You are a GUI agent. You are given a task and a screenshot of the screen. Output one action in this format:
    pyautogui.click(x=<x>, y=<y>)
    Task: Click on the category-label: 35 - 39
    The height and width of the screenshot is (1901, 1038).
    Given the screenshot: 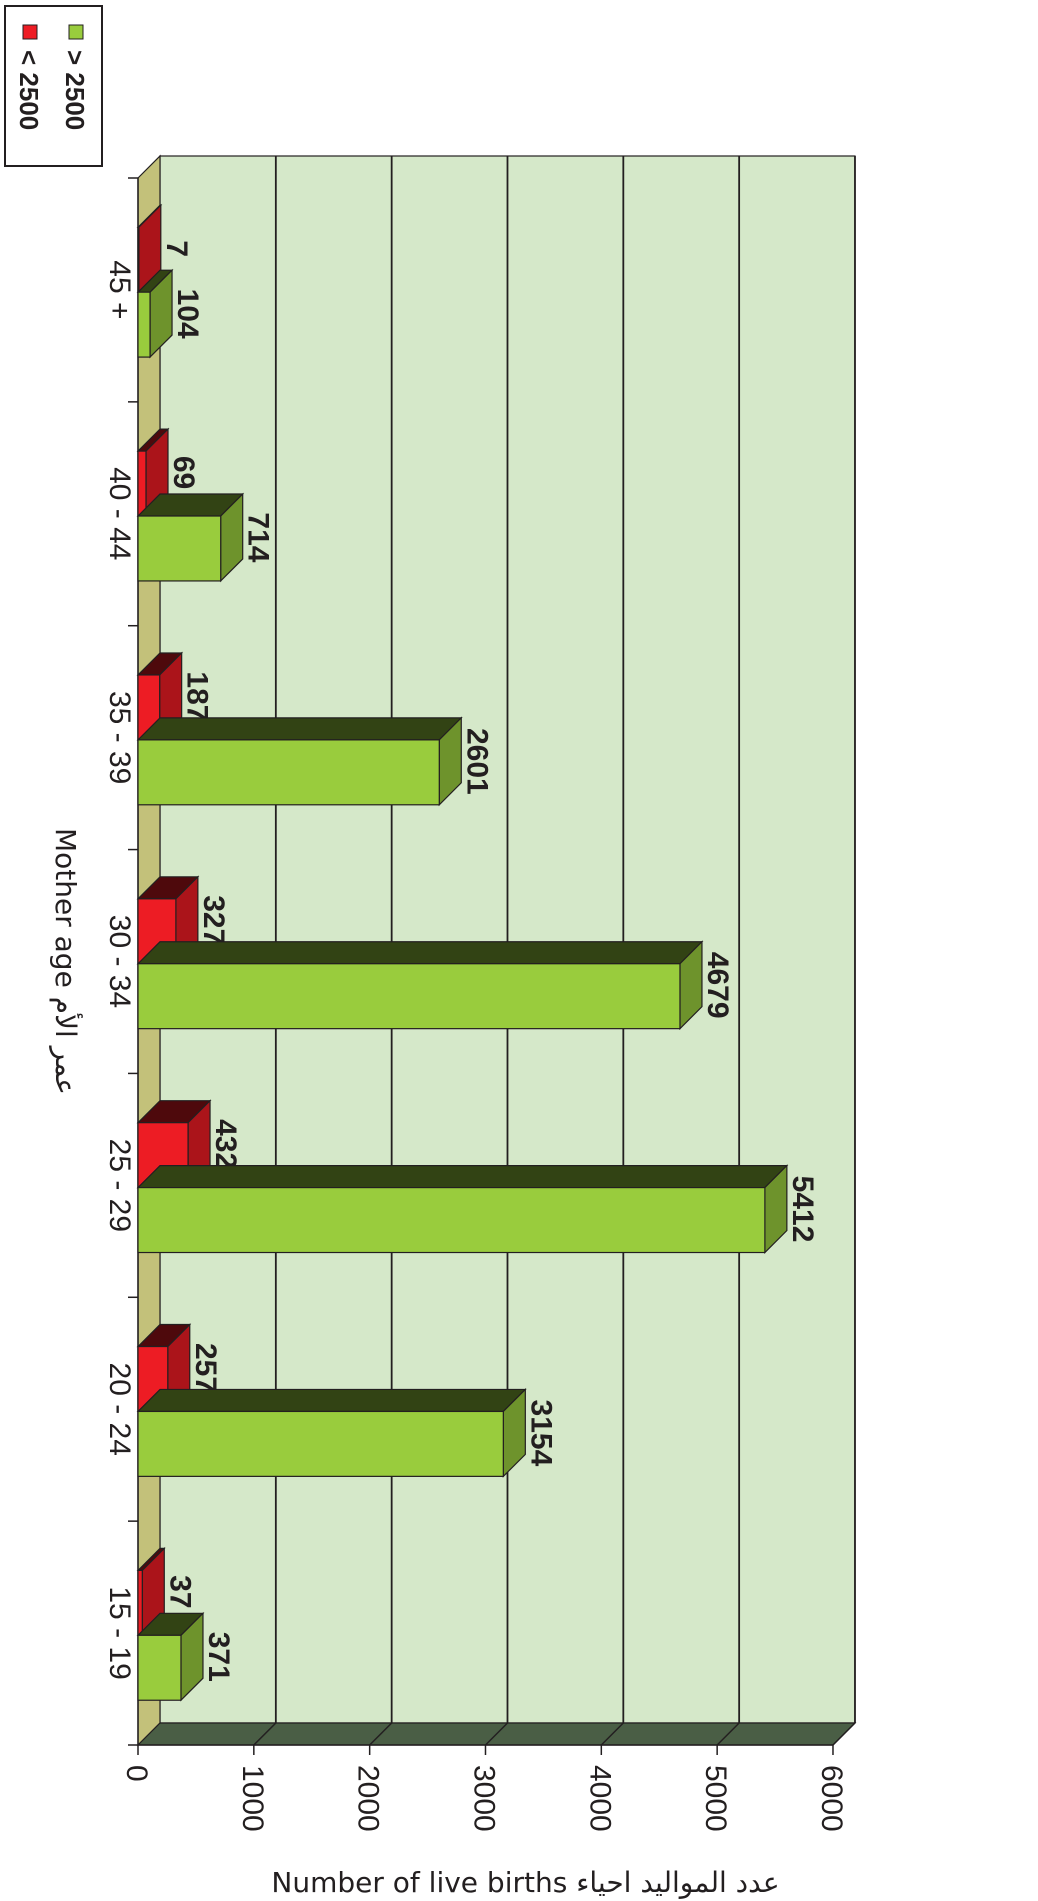 What is the action you would take?
    pyautogui.click(x=119, y=737)
    